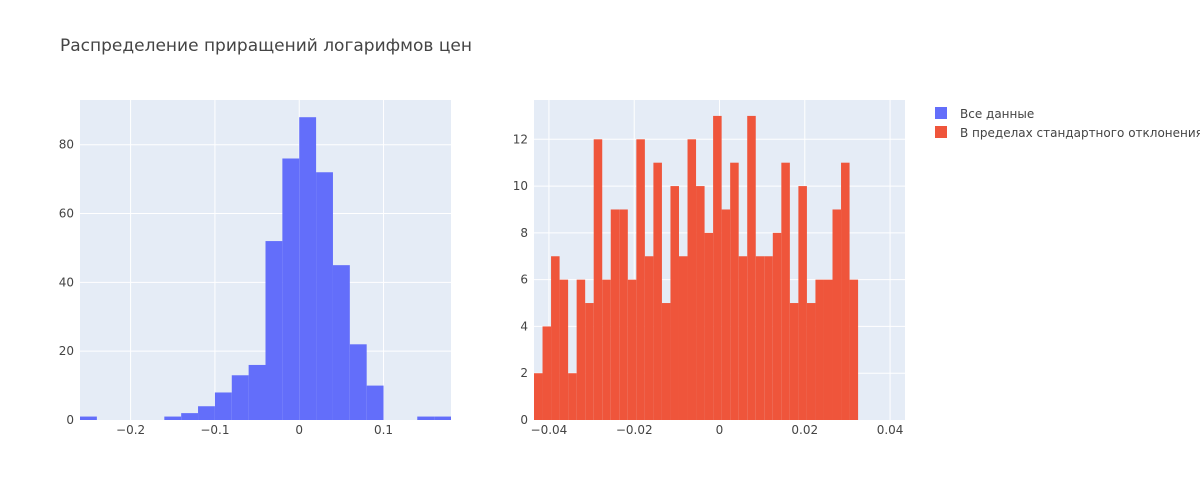  I want to click on y-tick-label: 8, so click(524, 233).